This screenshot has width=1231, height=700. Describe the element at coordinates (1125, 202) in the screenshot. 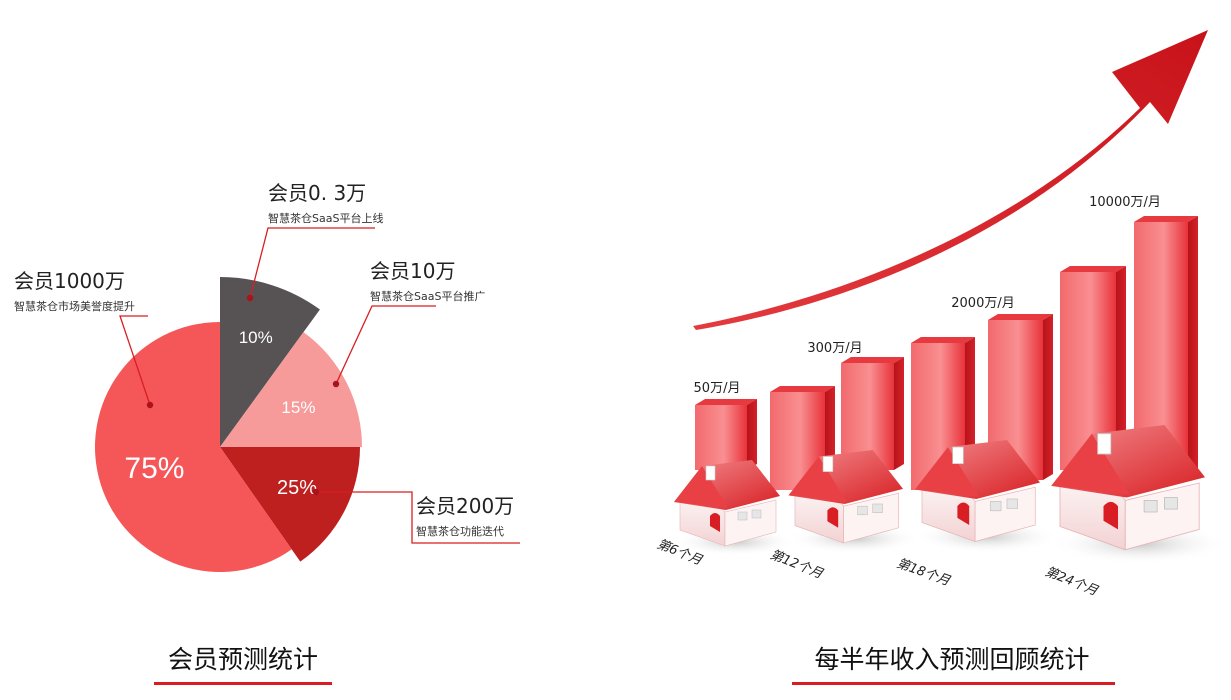

I see `bar-value-label: 10000万/月` at that location.